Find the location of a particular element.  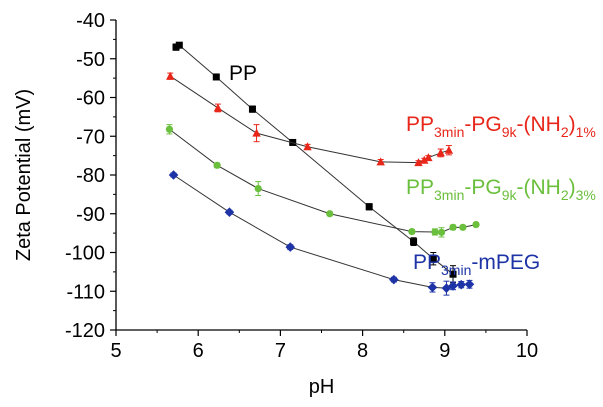

y-tick-label: -110 is located at coordinates (85, 292).